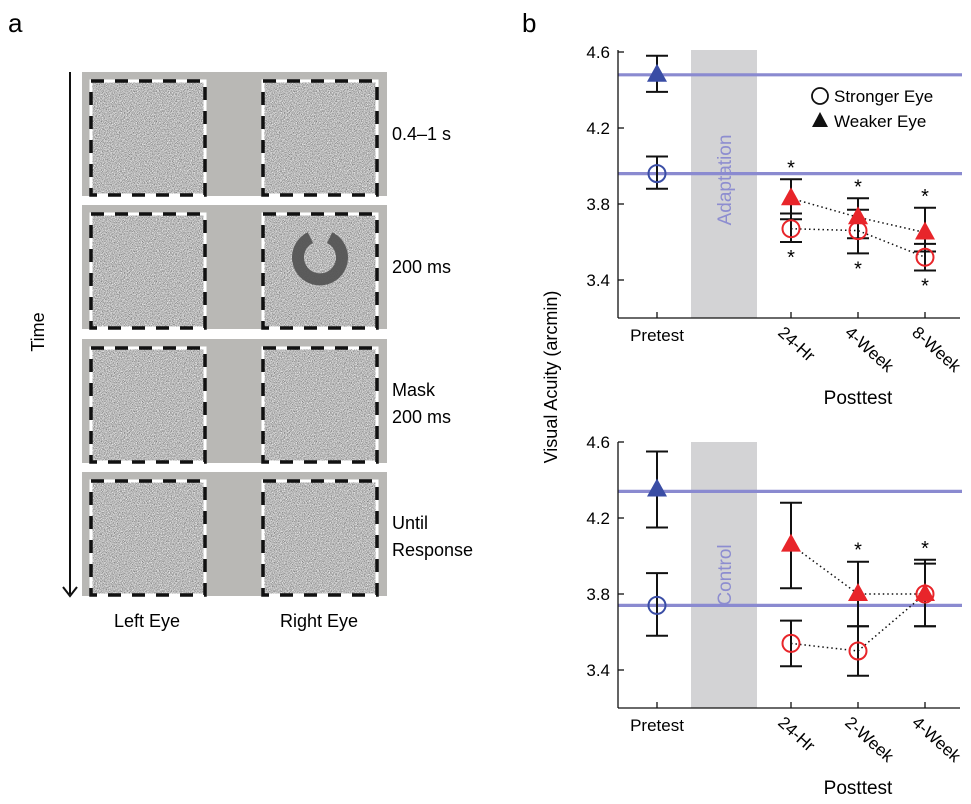 Image resolution: width=971 pixels, height=804 pixels. I want to click on frame-duration-label: Mask, so click(414, 390).